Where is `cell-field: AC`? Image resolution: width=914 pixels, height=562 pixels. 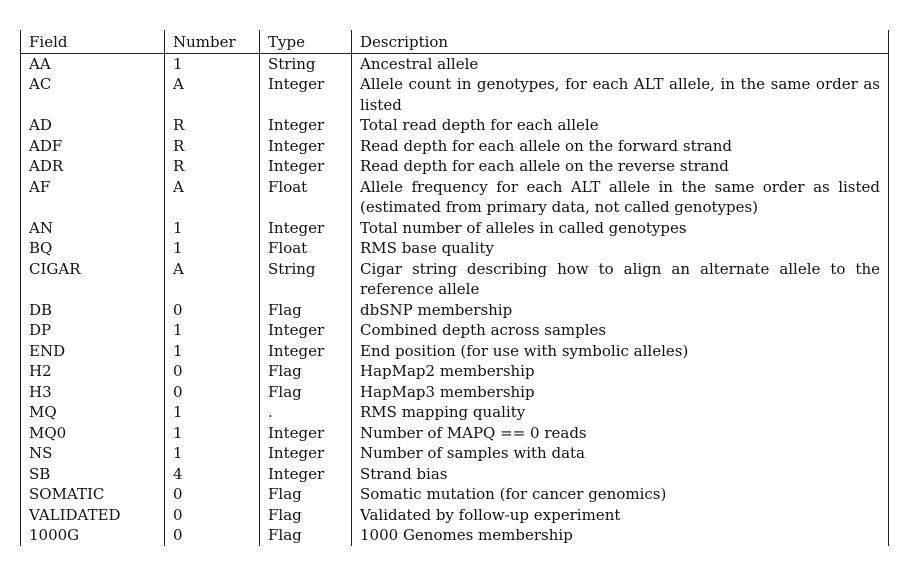 cell-field: AC is located at coordinates (93, 94).